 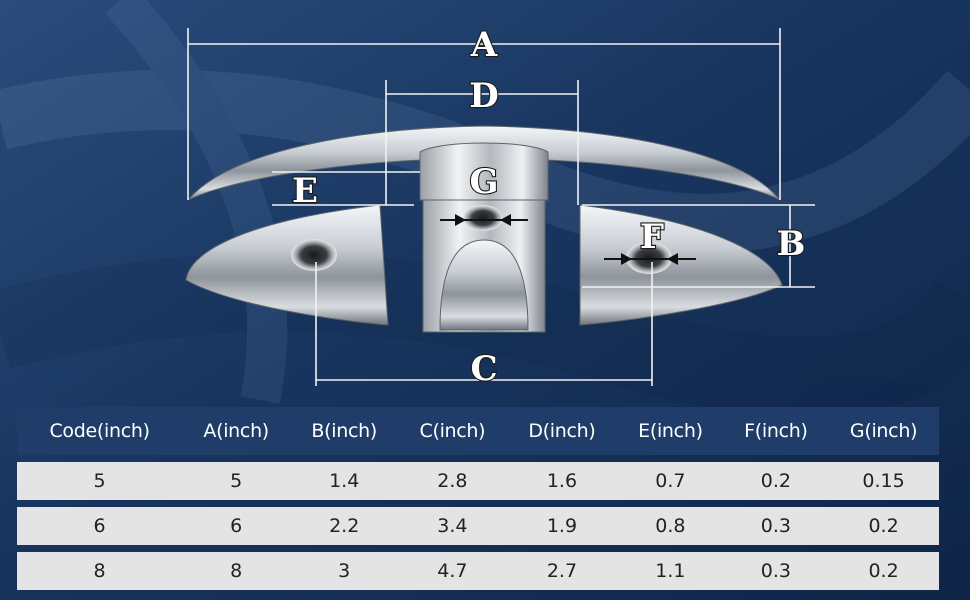 I want to click on label-g: G, so click(x=483, y=182).